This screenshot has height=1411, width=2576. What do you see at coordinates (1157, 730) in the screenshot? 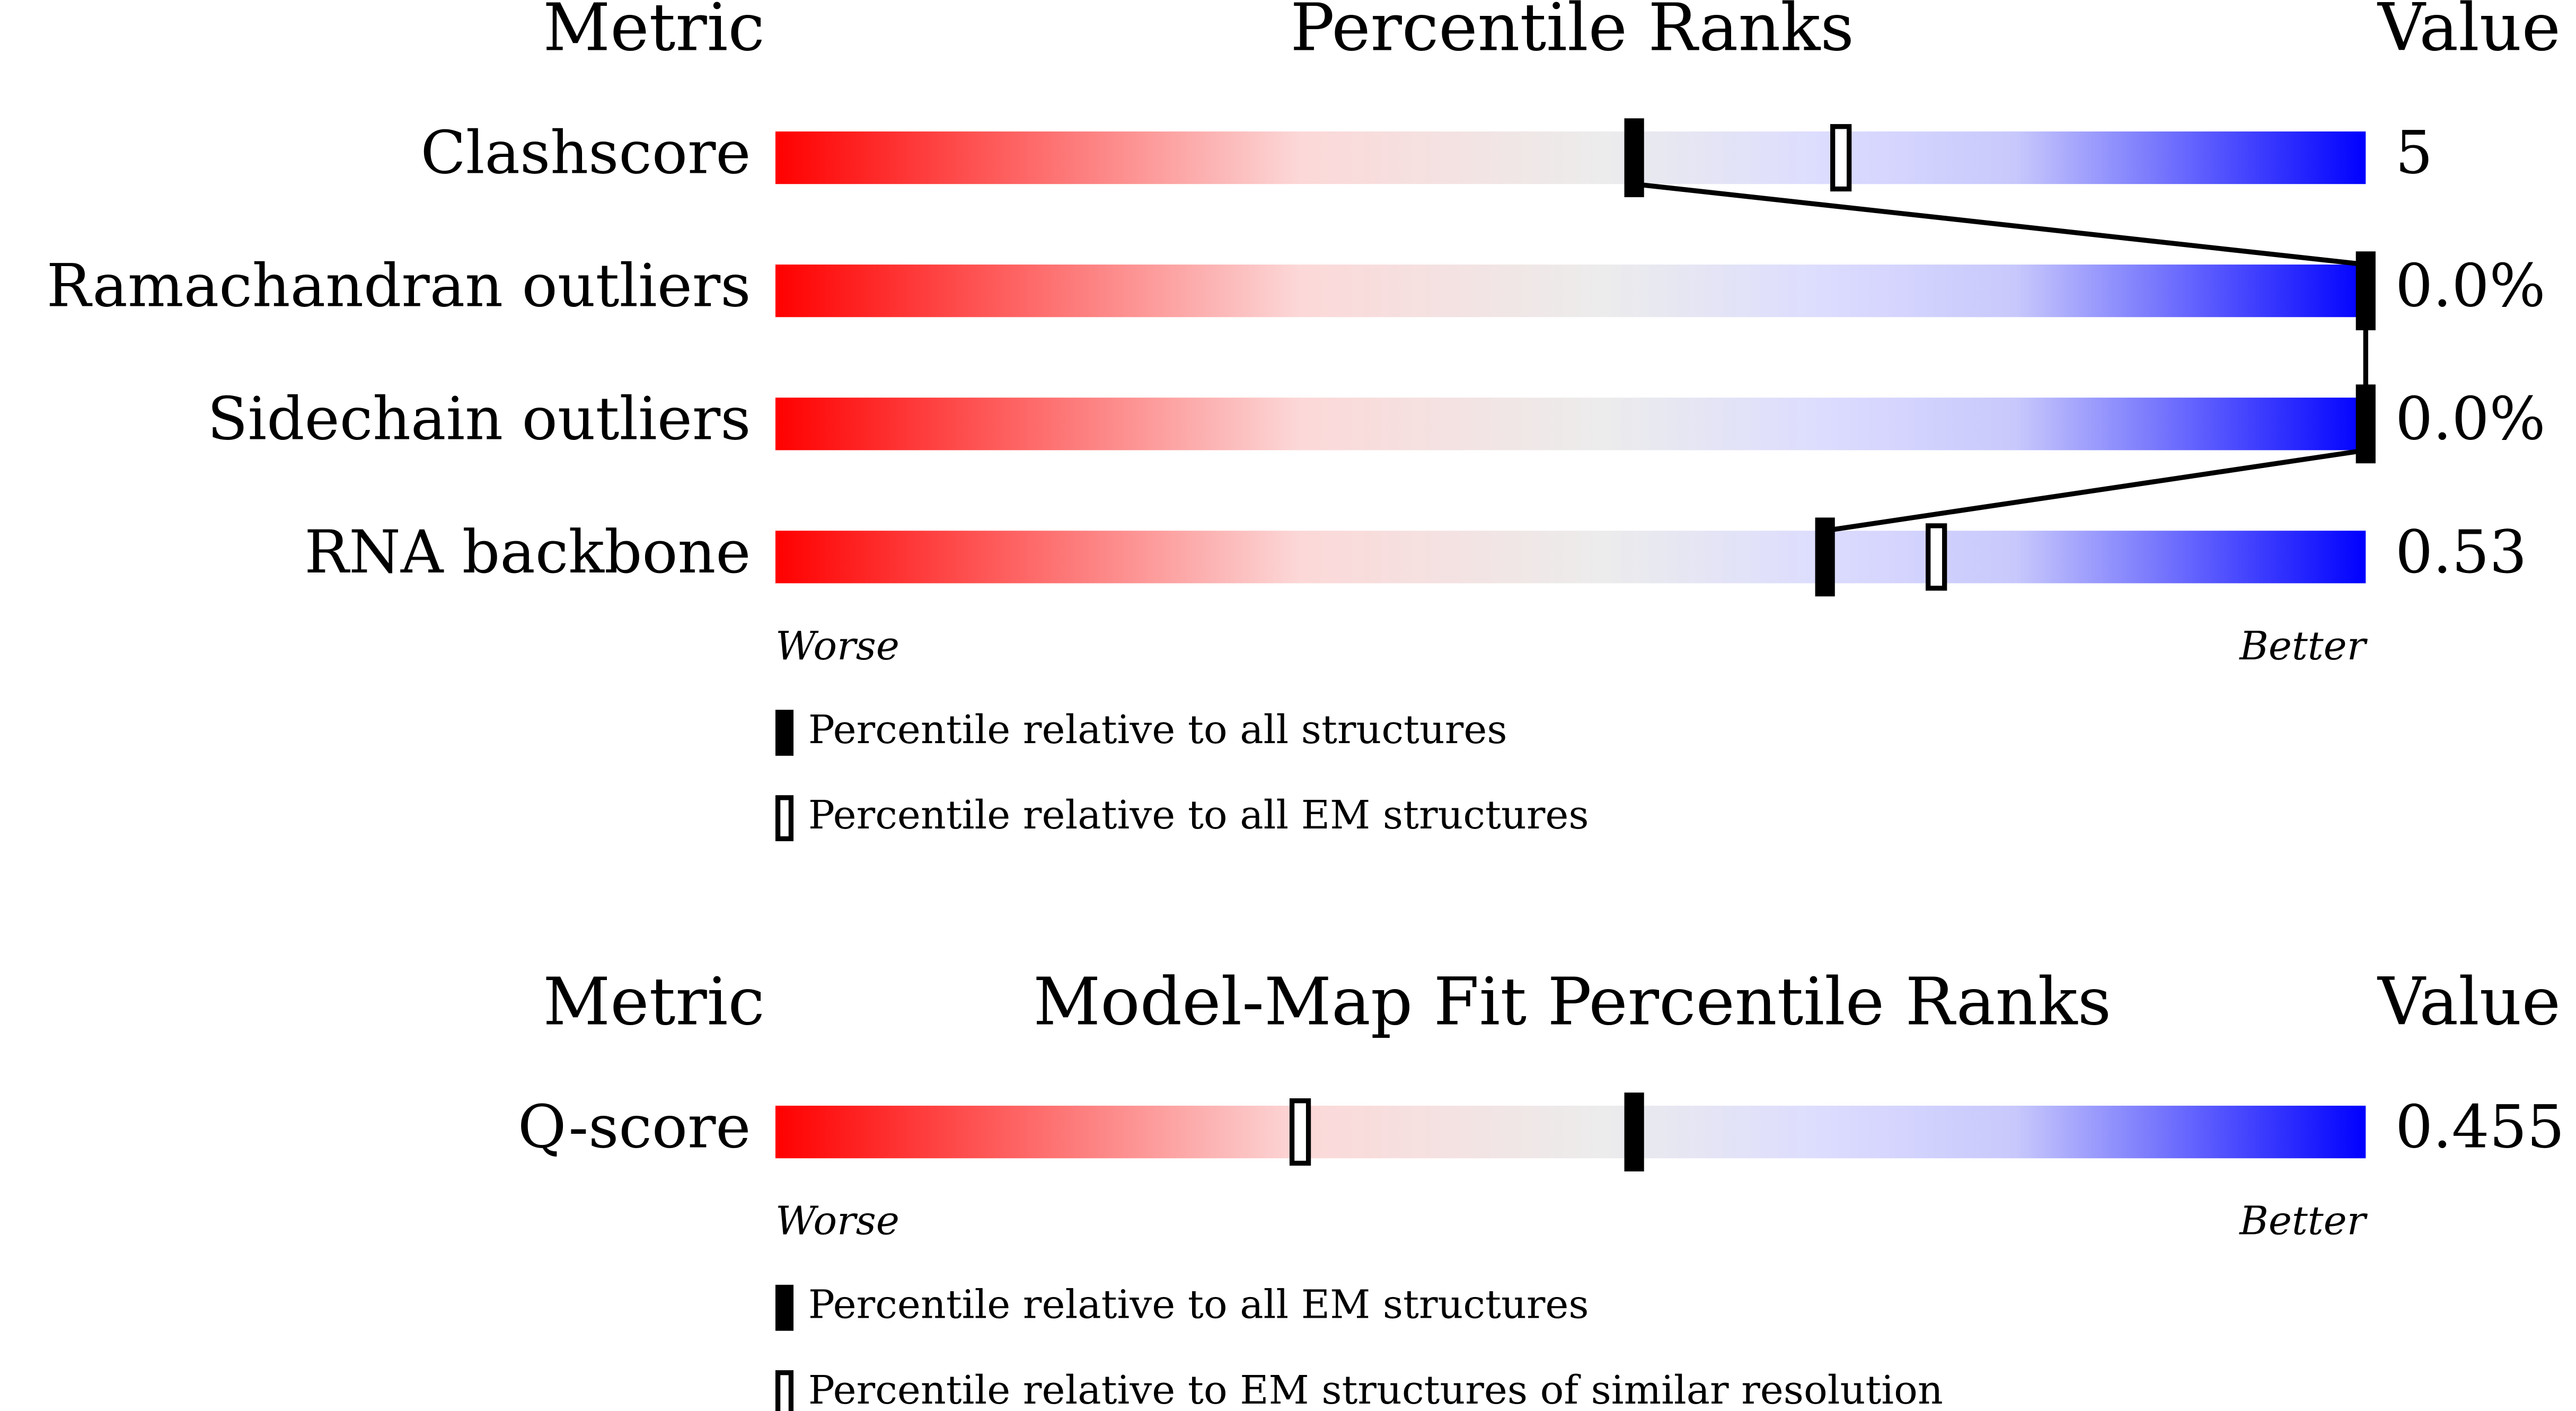
I see `legend-label: Percentile relative to all structures` at bounding box center [1157, 730].